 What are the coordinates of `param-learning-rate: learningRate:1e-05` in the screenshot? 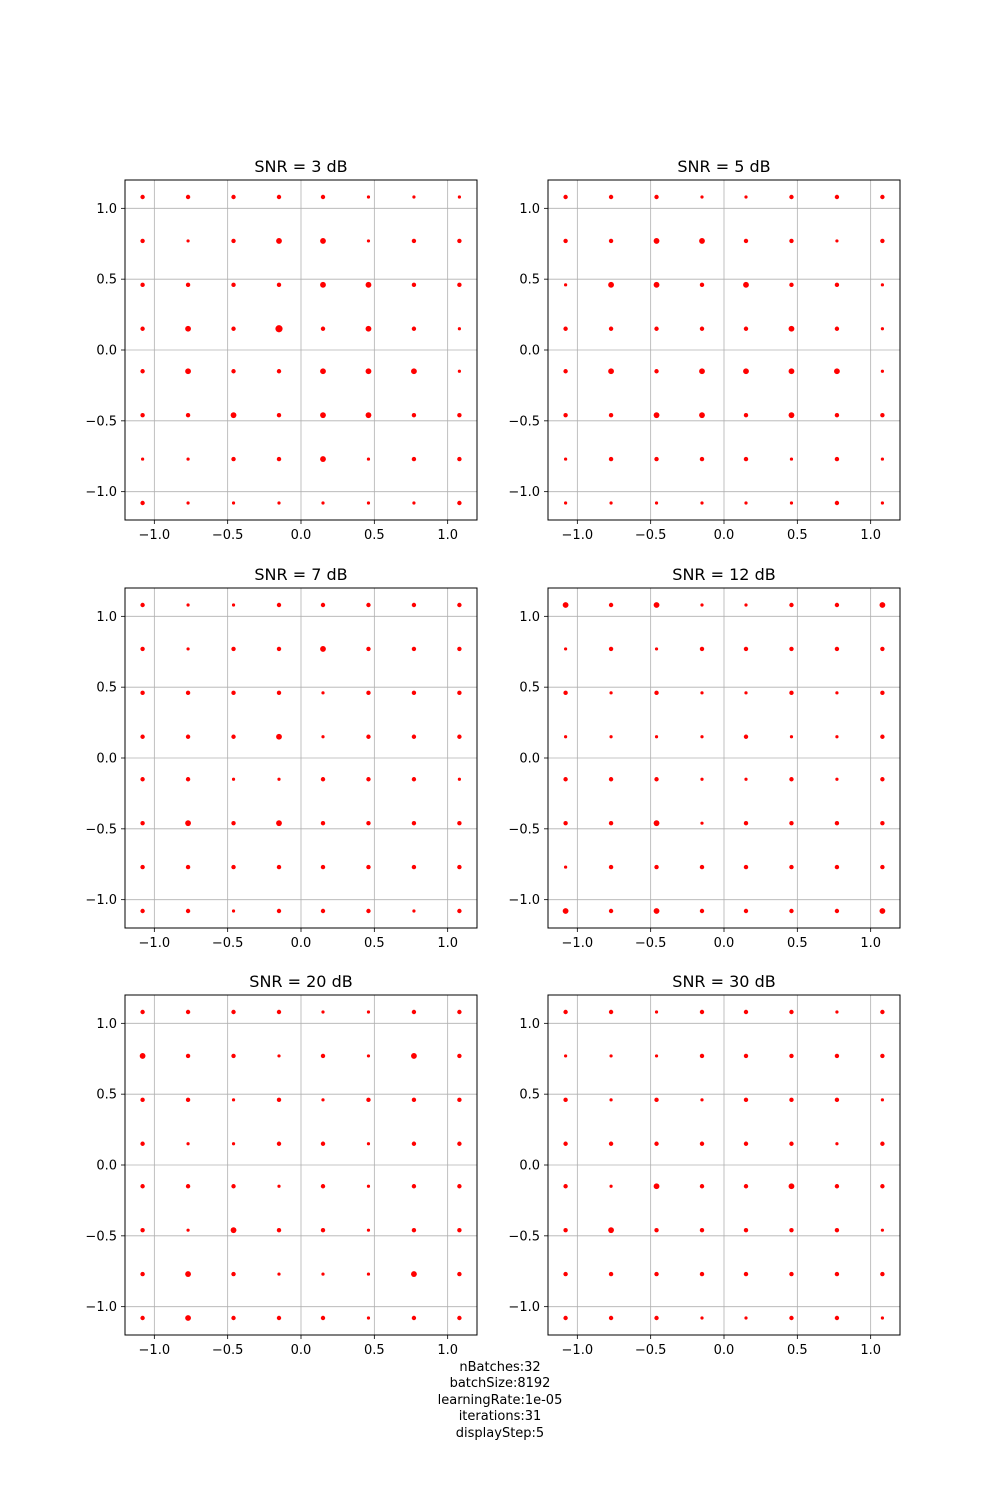 It's located at (500, 1400).